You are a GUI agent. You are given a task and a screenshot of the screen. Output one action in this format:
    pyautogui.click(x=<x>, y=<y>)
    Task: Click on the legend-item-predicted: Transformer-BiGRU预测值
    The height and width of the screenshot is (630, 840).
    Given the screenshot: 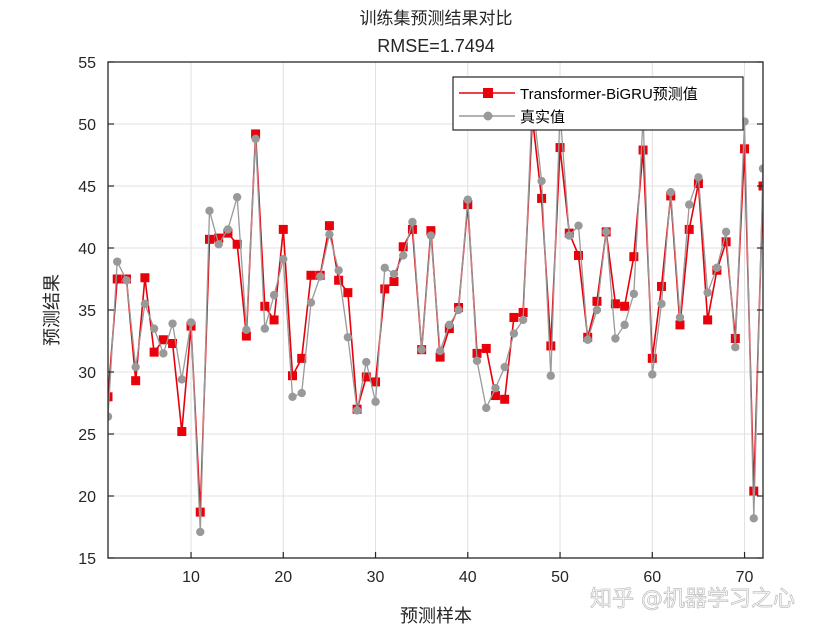 What is the action you would take?
    pyautogui.click(x=578, y=94)
    